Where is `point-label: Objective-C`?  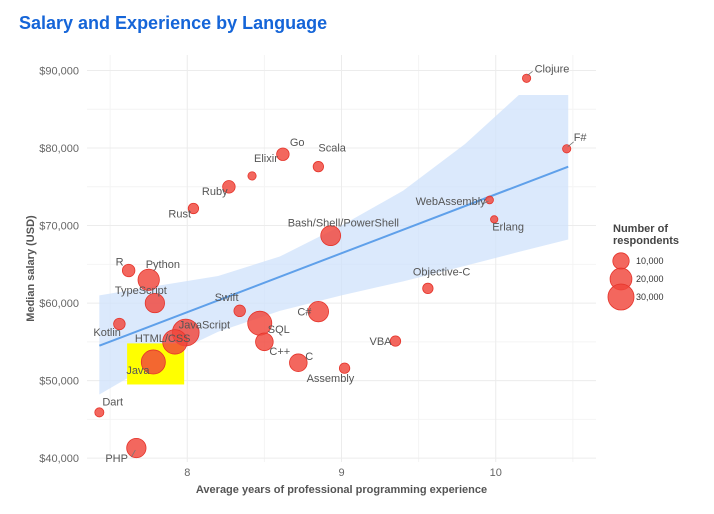
point-label: Objective-C is located at coordinates (442, 272).